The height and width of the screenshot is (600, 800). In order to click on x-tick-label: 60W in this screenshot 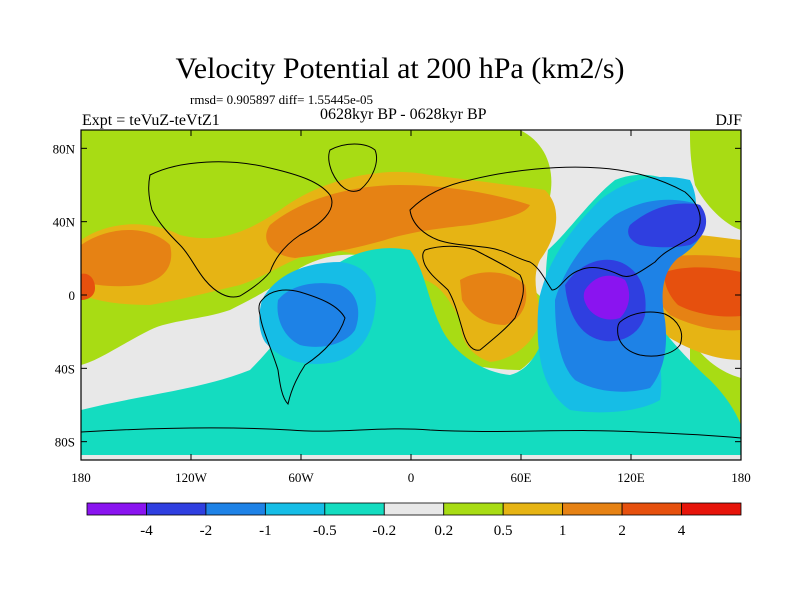, I will do `click(301, 477)`.